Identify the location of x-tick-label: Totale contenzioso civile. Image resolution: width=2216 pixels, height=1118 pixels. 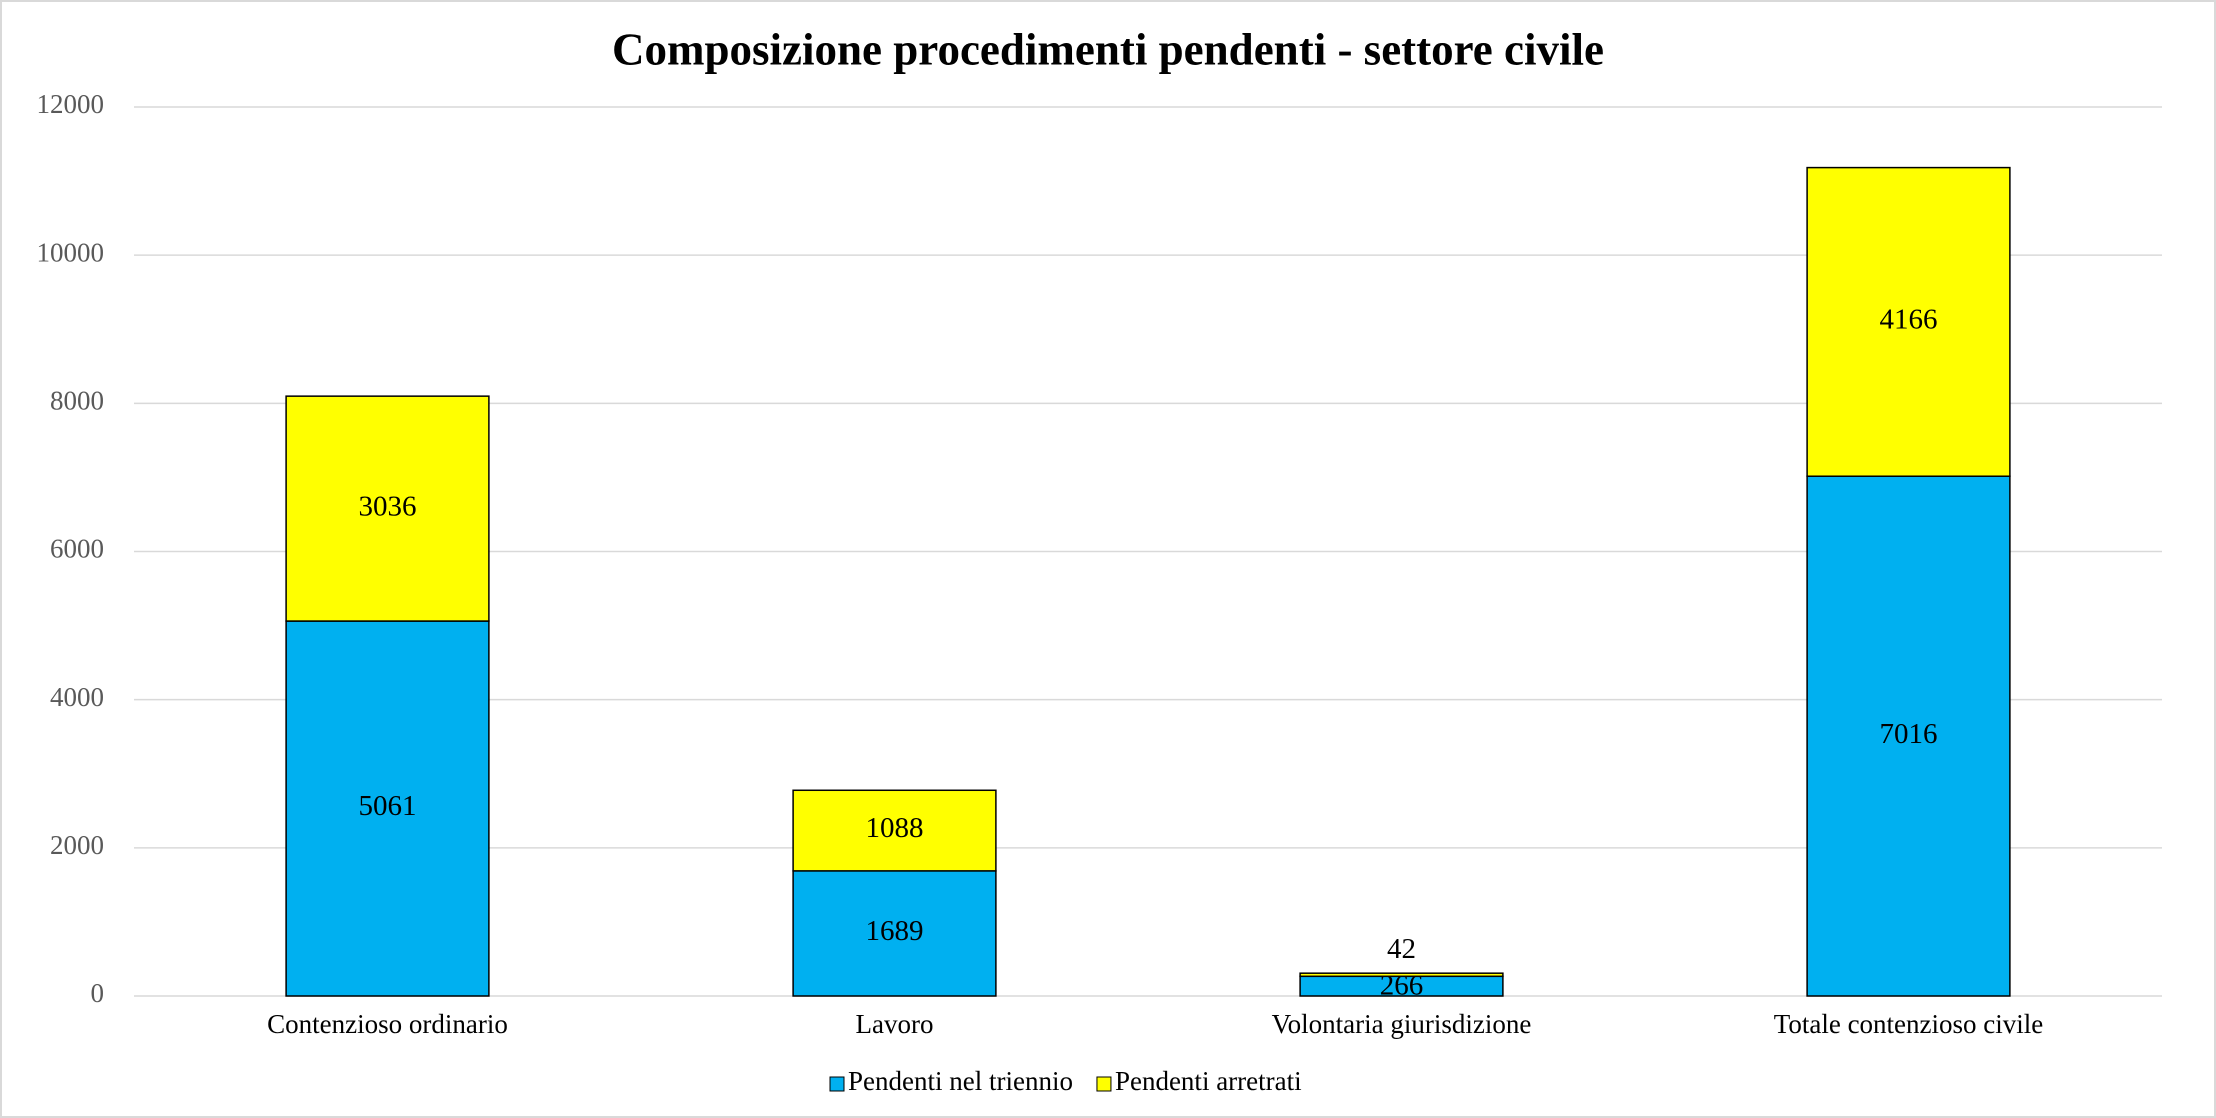
(1909, 1024).